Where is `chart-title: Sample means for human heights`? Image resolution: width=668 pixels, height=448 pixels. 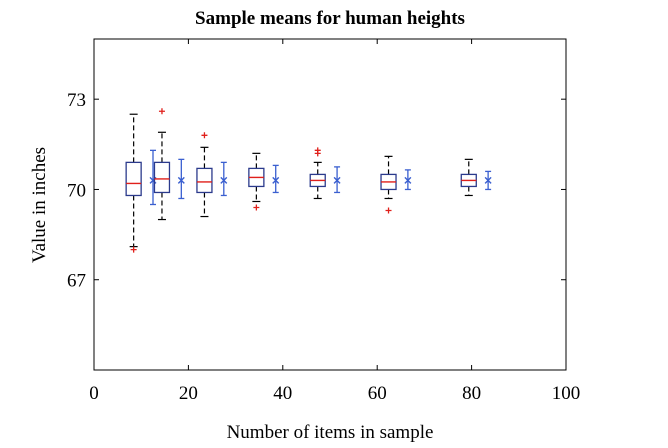
chart-title: Sample means for human heights is located at coordinates (330, 18).